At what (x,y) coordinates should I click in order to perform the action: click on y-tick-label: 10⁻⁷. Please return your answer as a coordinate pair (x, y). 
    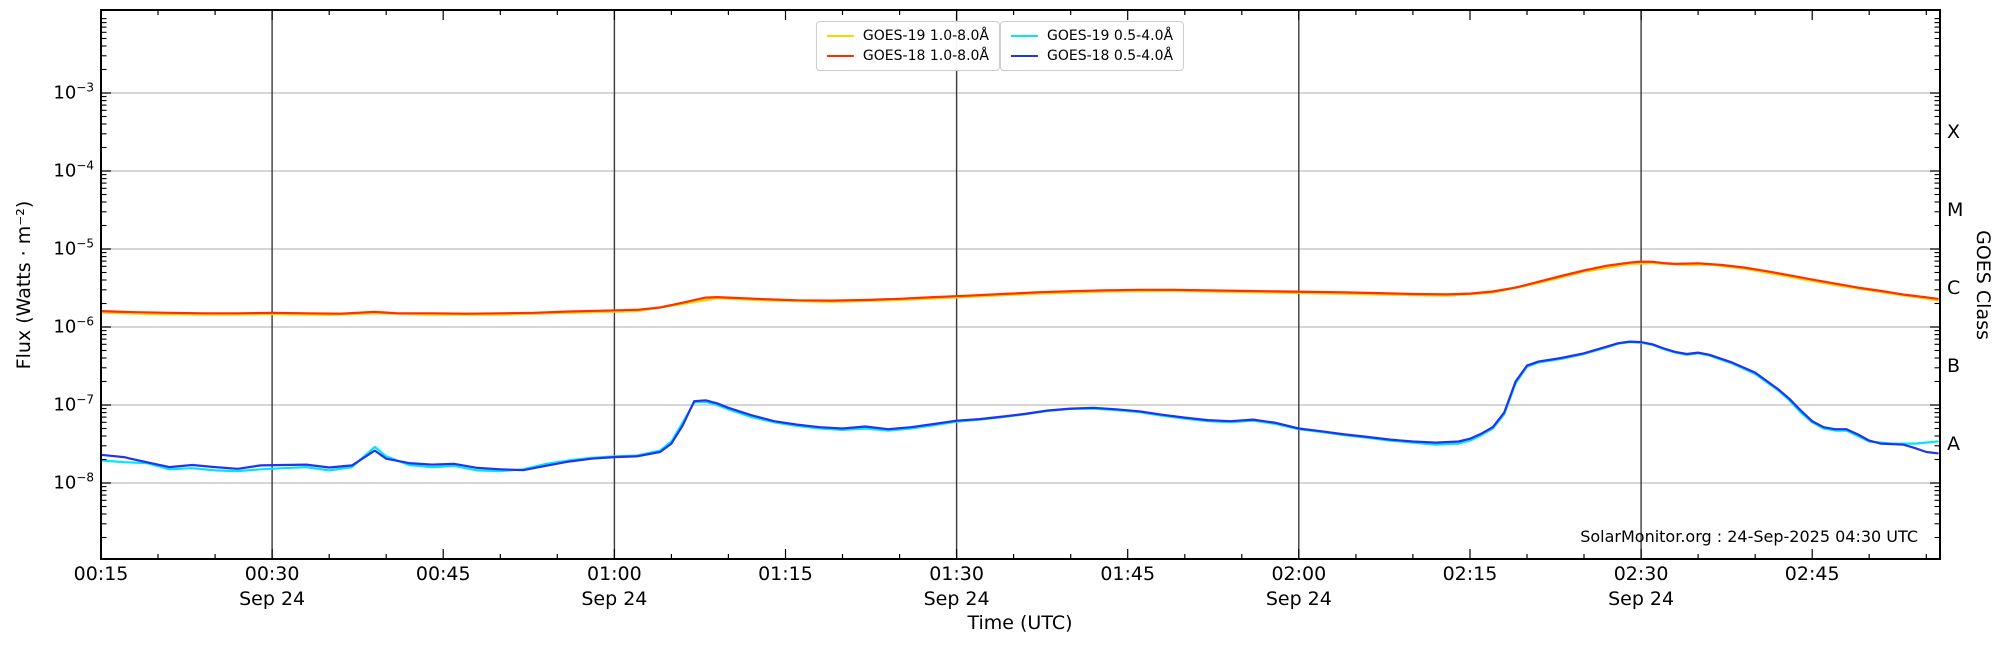
    Looking at the image, I should click on (73, 404).